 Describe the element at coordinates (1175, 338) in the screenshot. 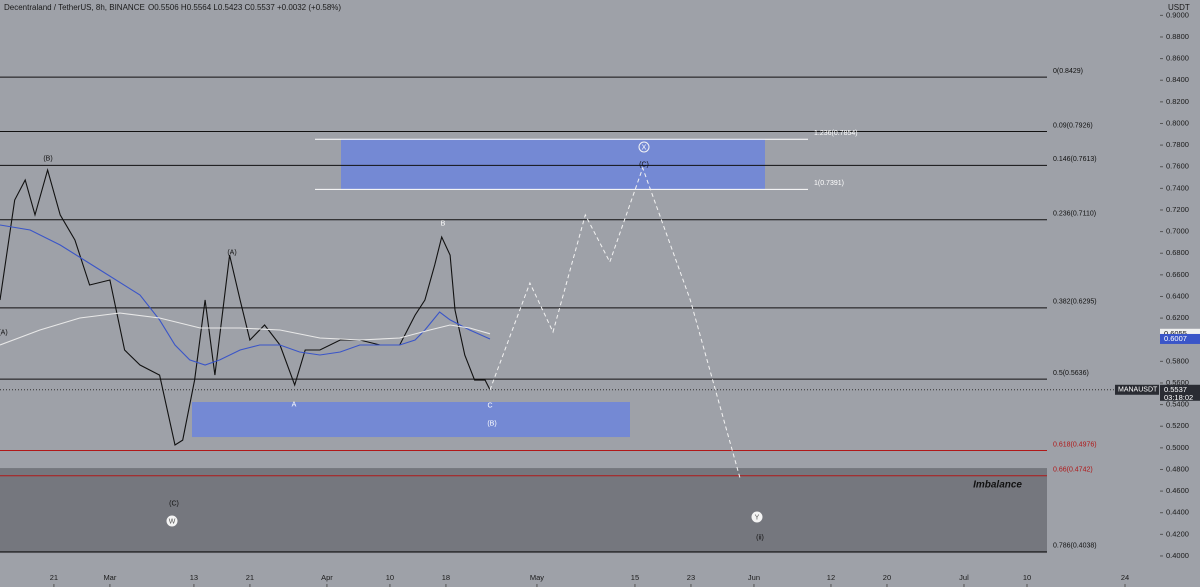

I see `price-tag-value: 0.6007` at that location.